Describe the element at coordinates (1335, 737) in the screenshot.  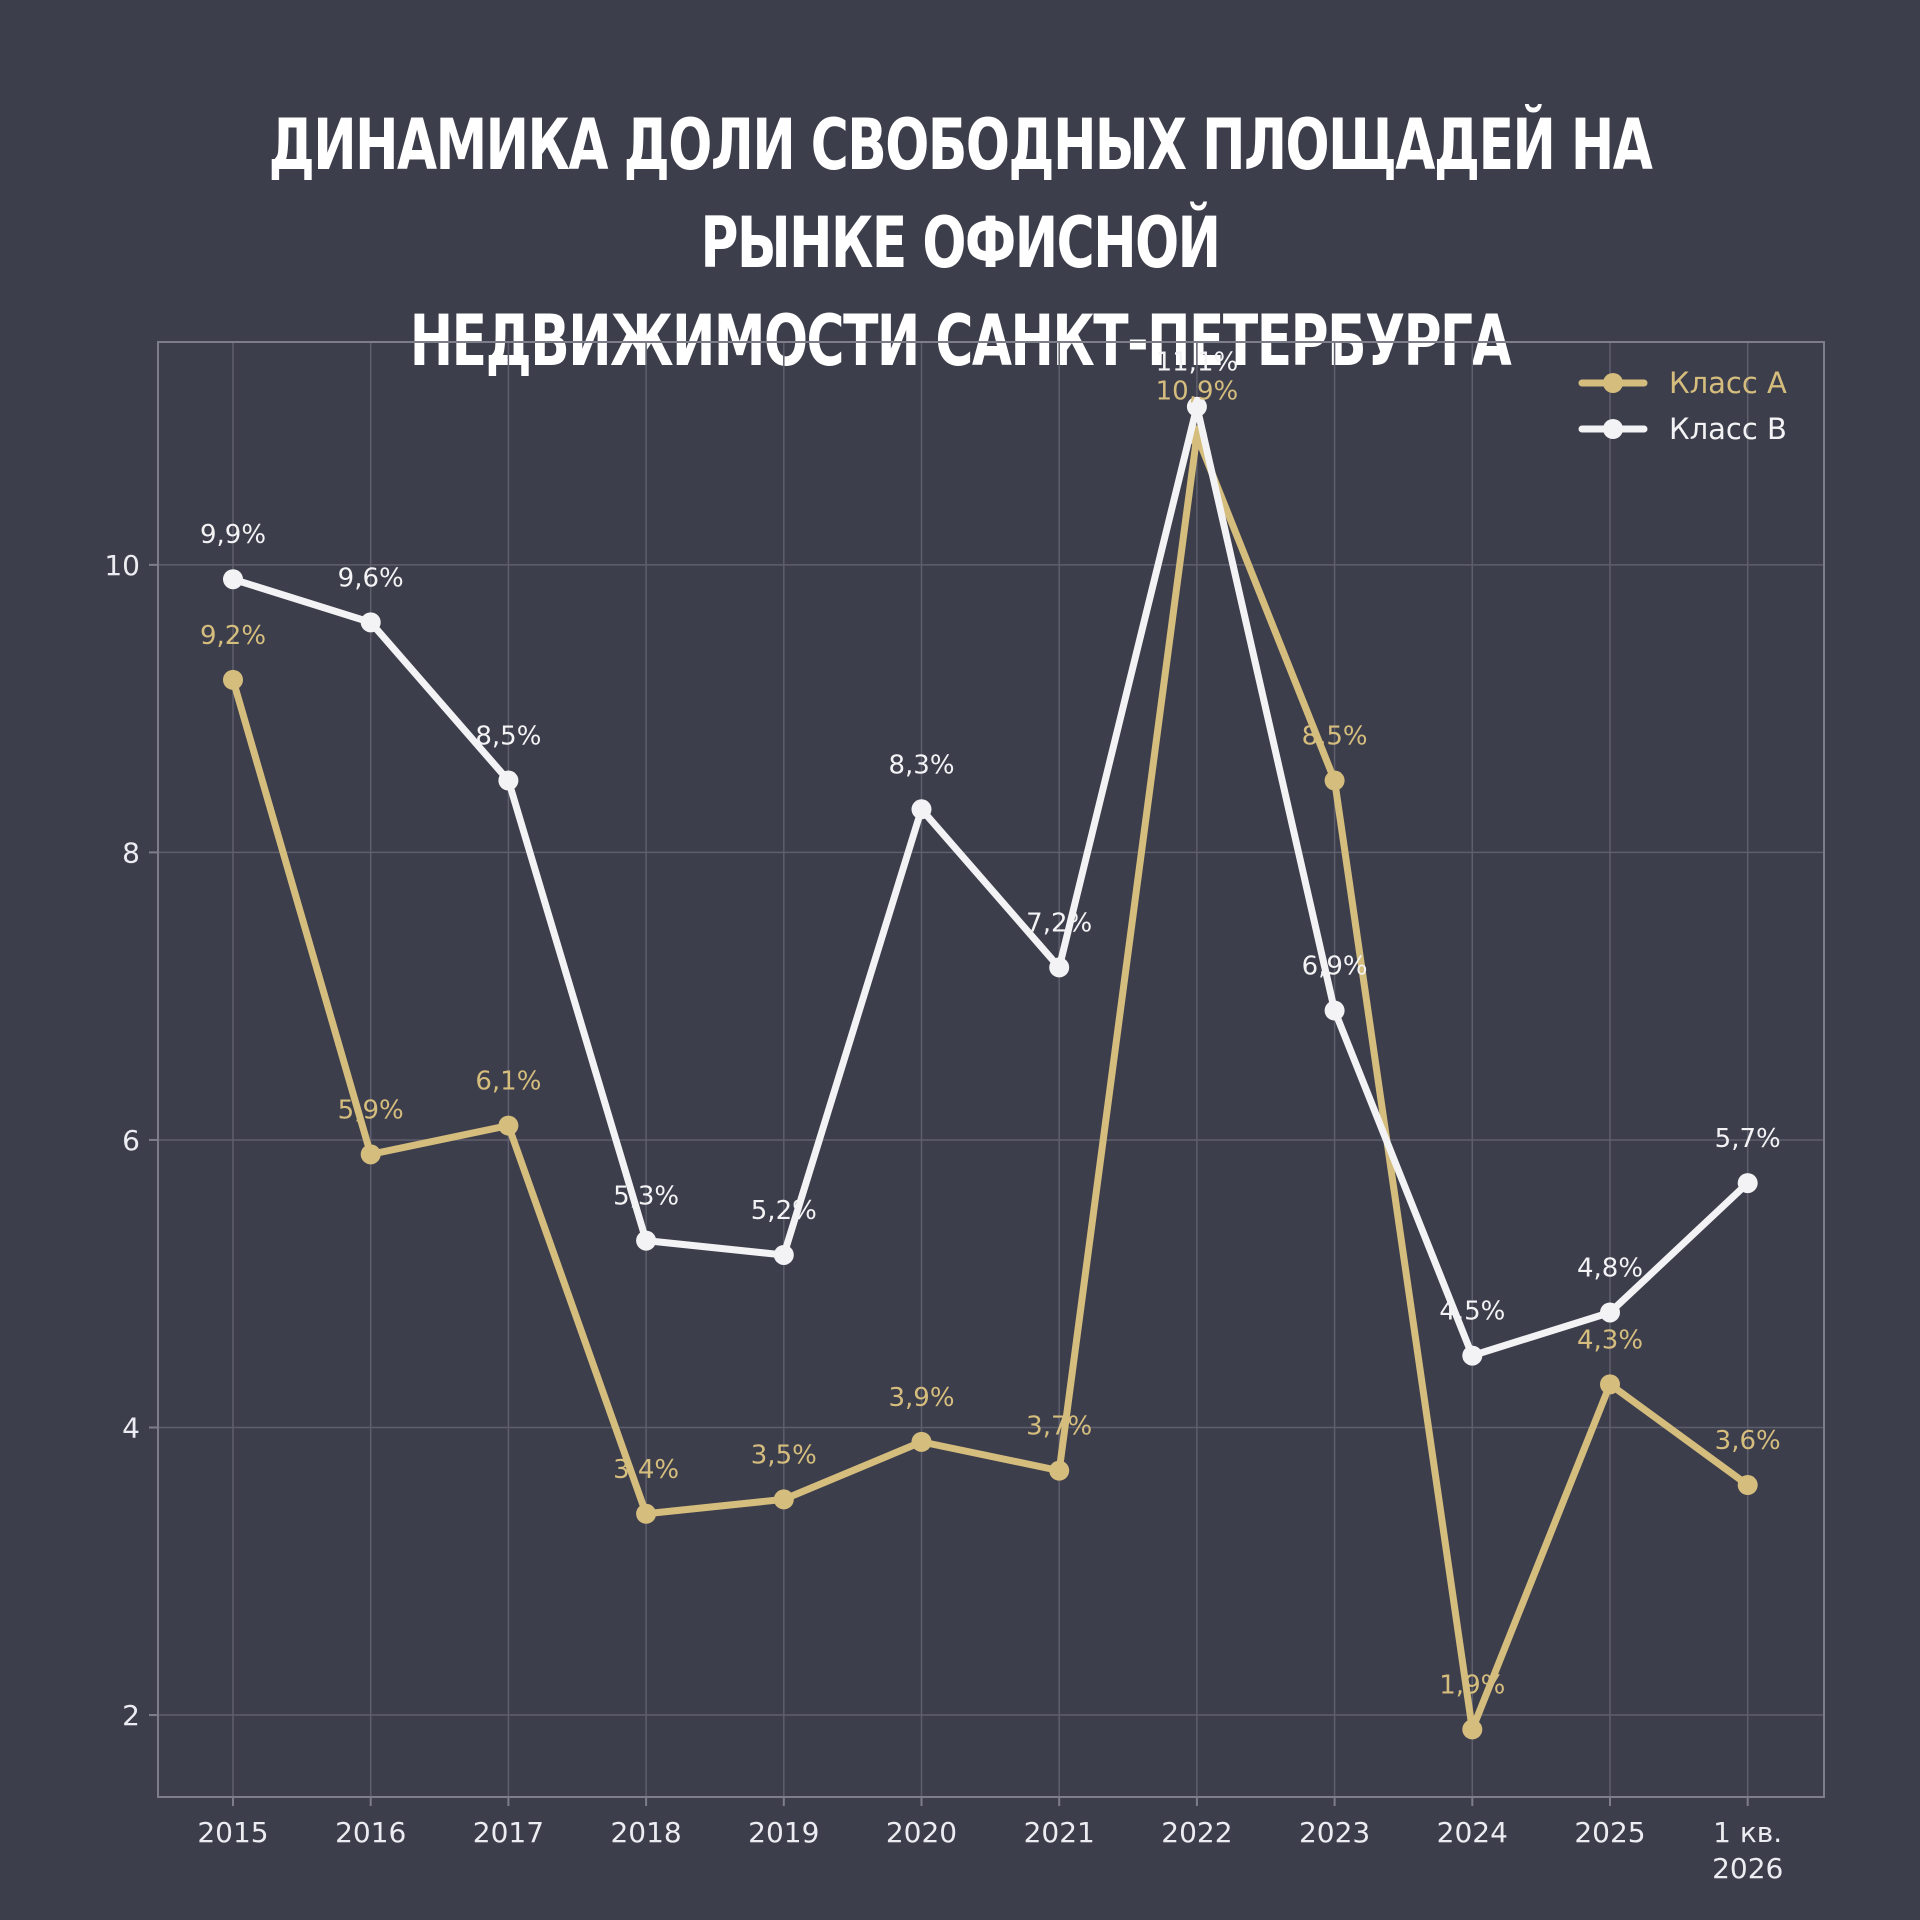
I see `data-label-class-a: 8,5%` at that location.